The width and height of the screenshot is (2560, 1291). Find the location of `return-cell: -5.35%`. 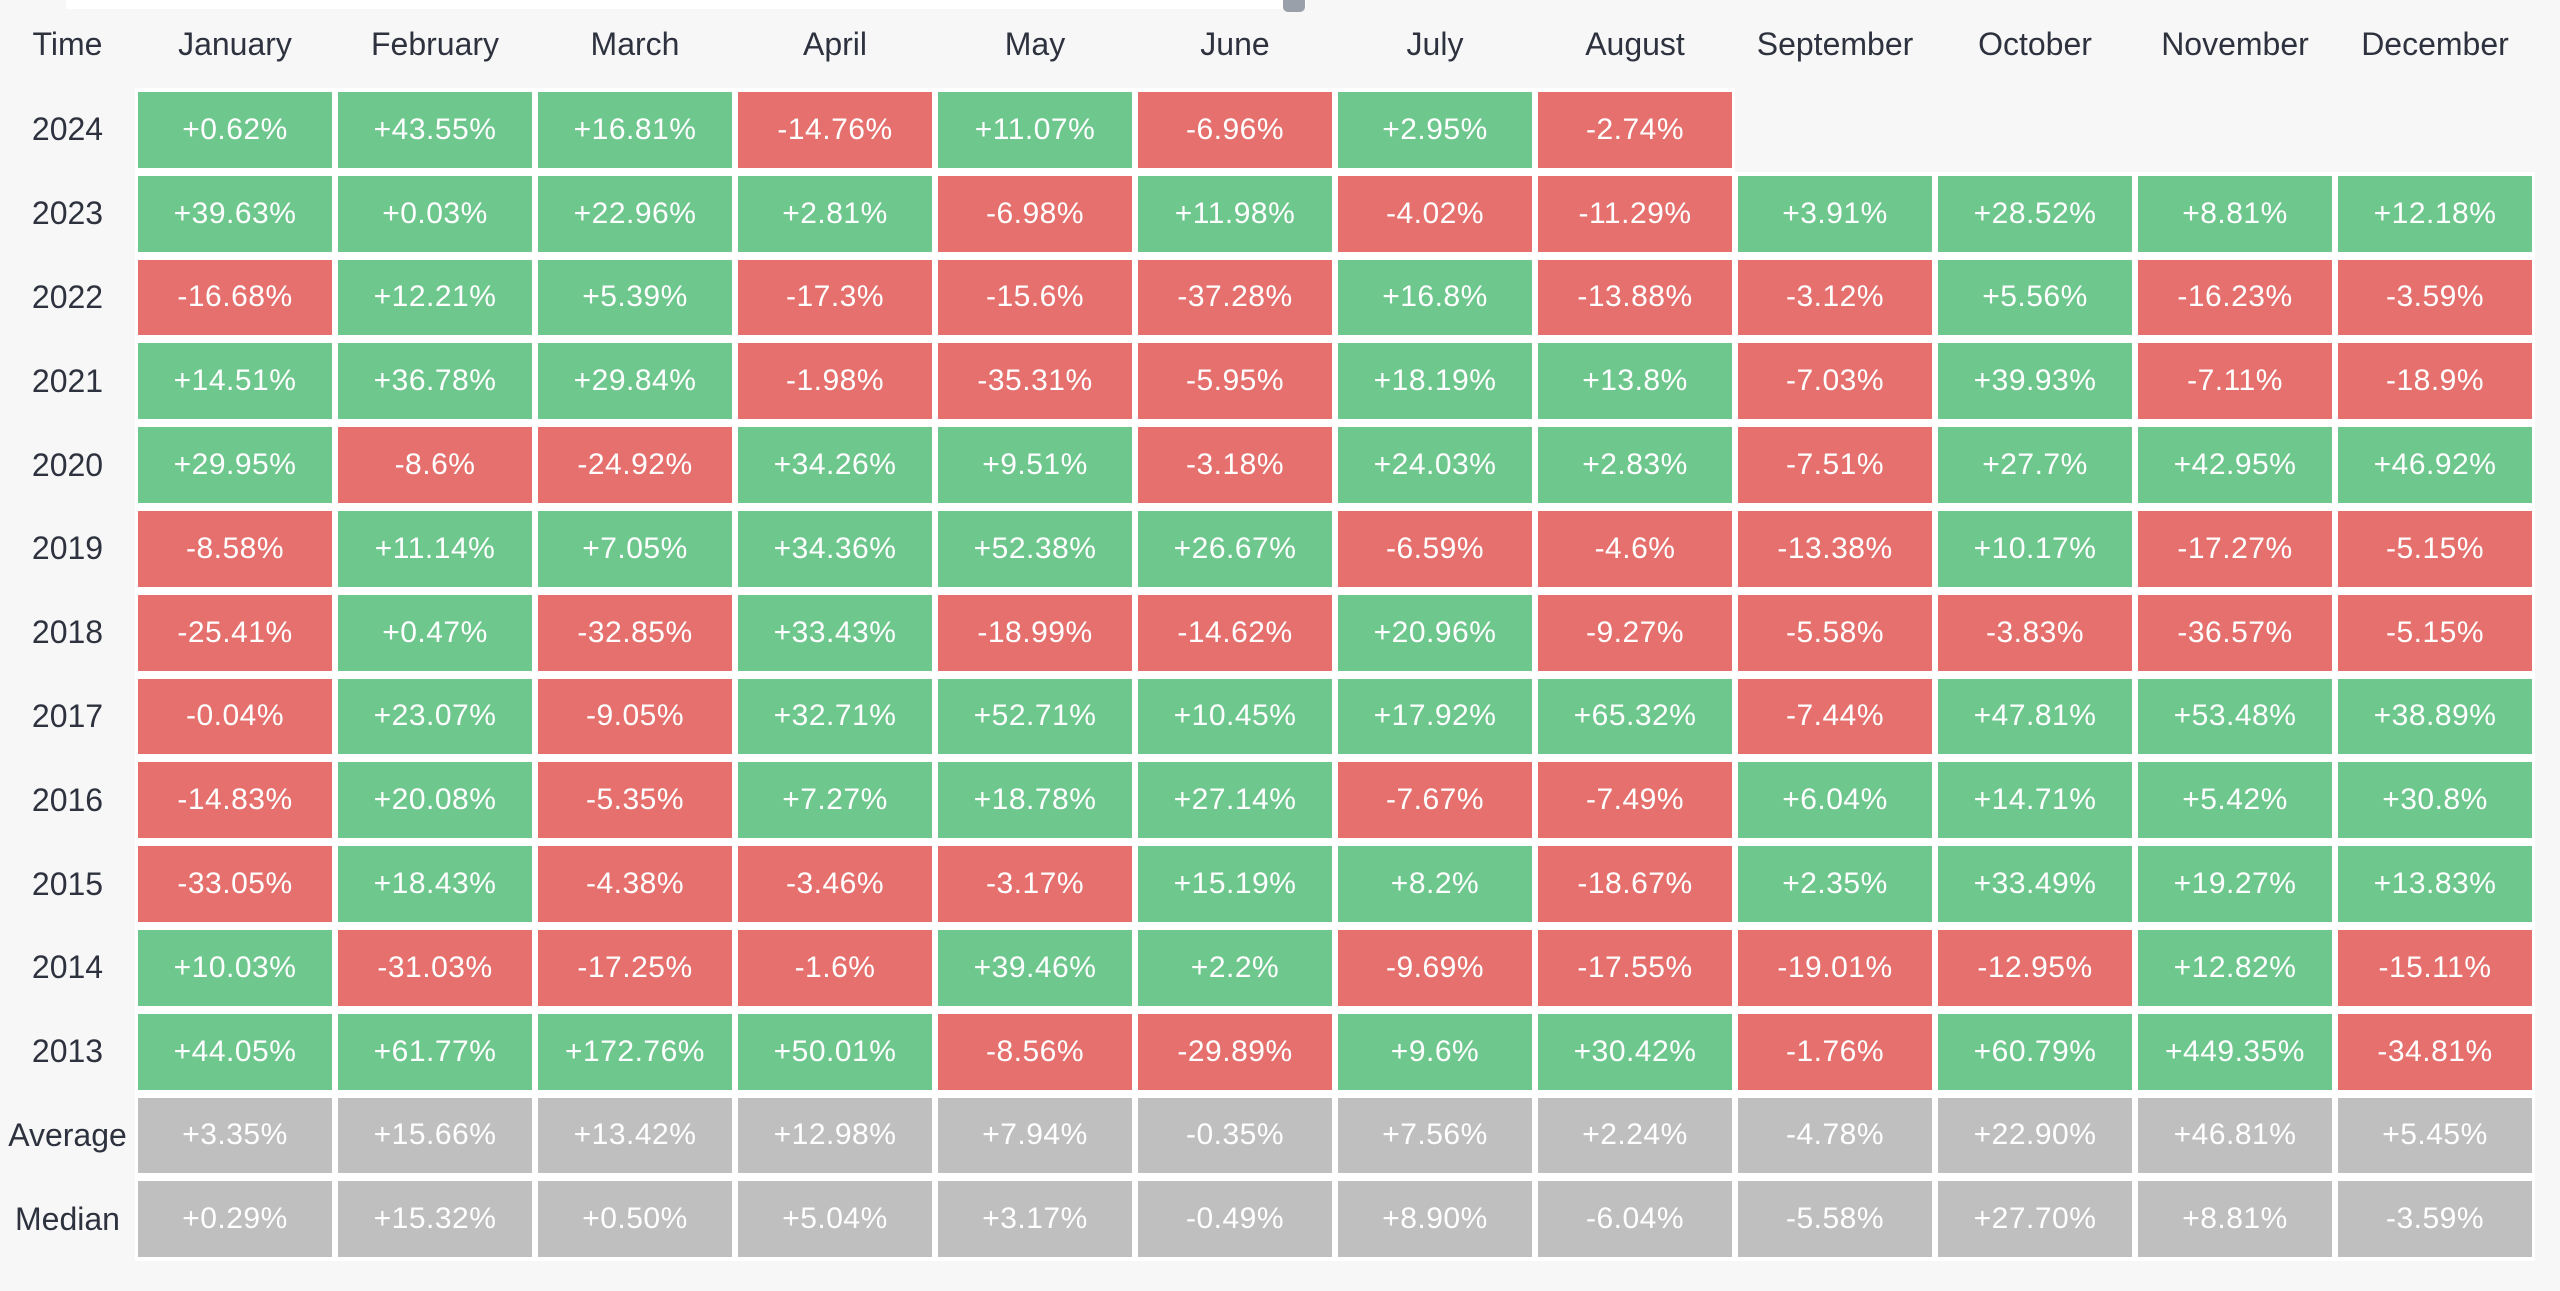

return-cell: -5.35% is located at coordinates (635, 800).